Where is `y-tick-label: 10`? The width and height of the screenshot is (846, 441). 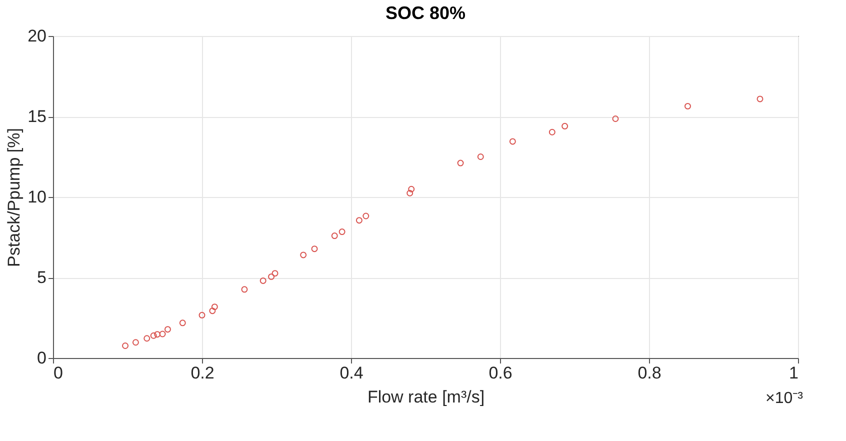
y-tick-label: 10 is located at coordinates (37, 197).